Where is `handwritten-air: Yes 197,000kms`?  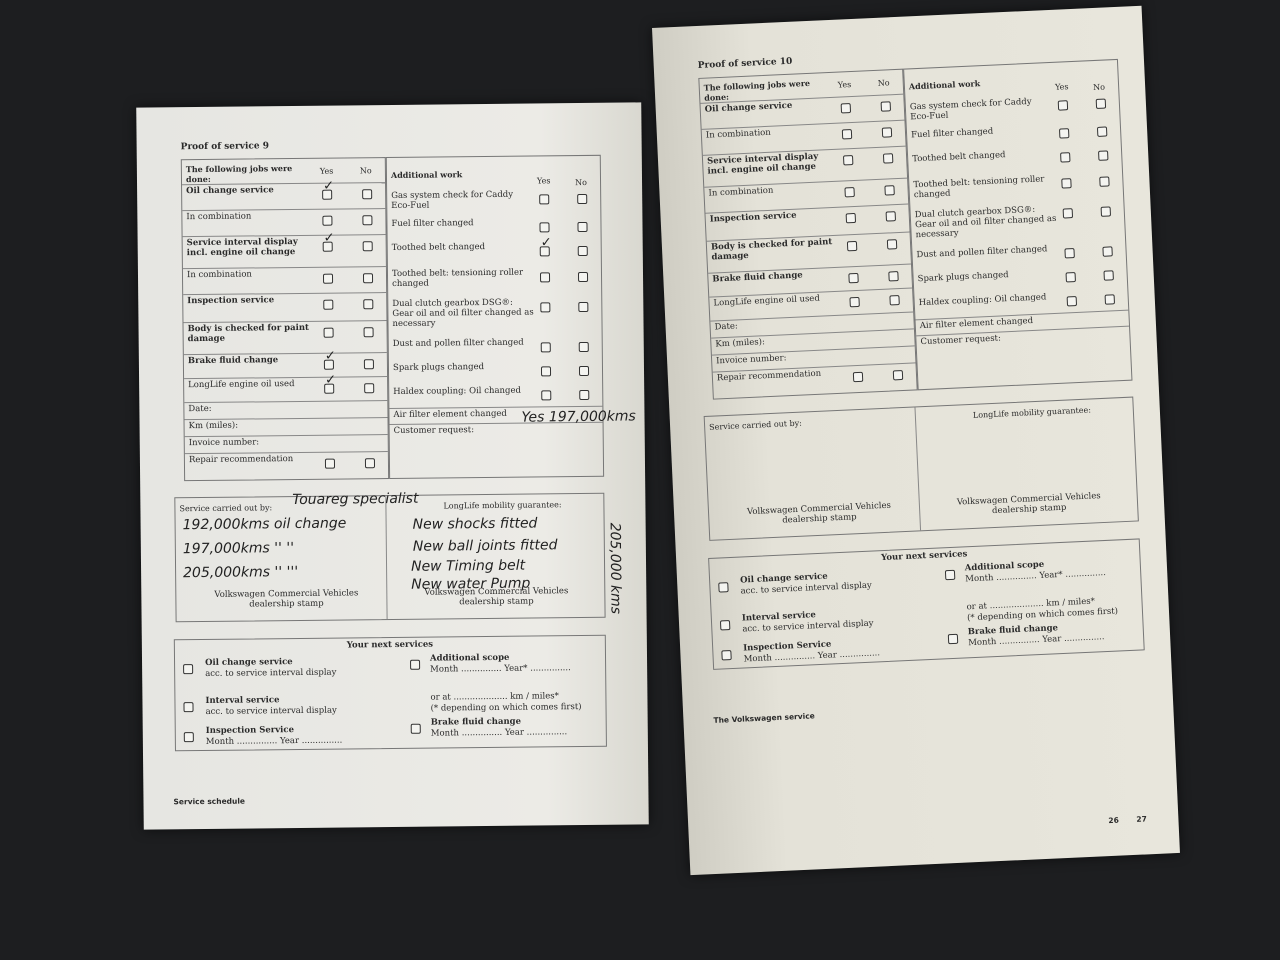 handwritten-air: Yes 197,000kms is located at coordinates (578, 417).